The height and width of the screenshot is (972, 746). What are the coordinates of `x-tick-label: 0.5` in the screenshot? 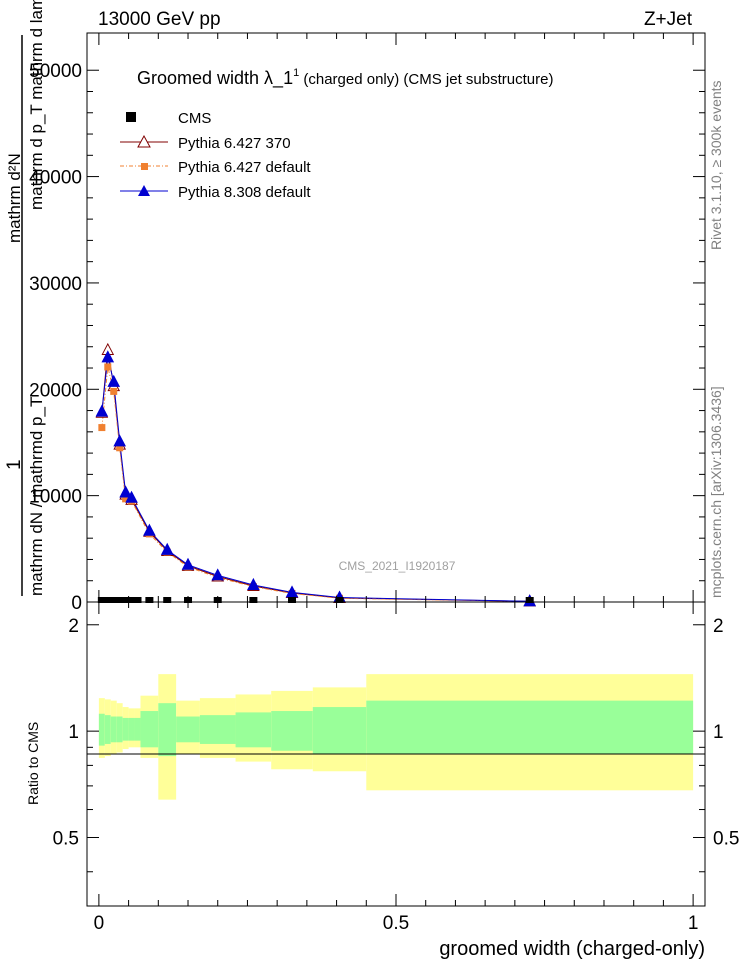 It's located at (396, 923).